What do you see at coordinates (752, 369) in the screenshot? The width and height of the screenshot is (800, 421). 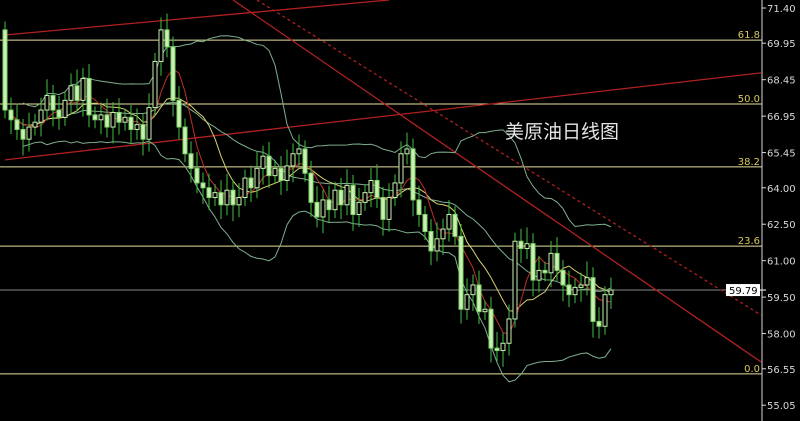 I see `fib-label: 0.0` at bounding box center [752, 369].